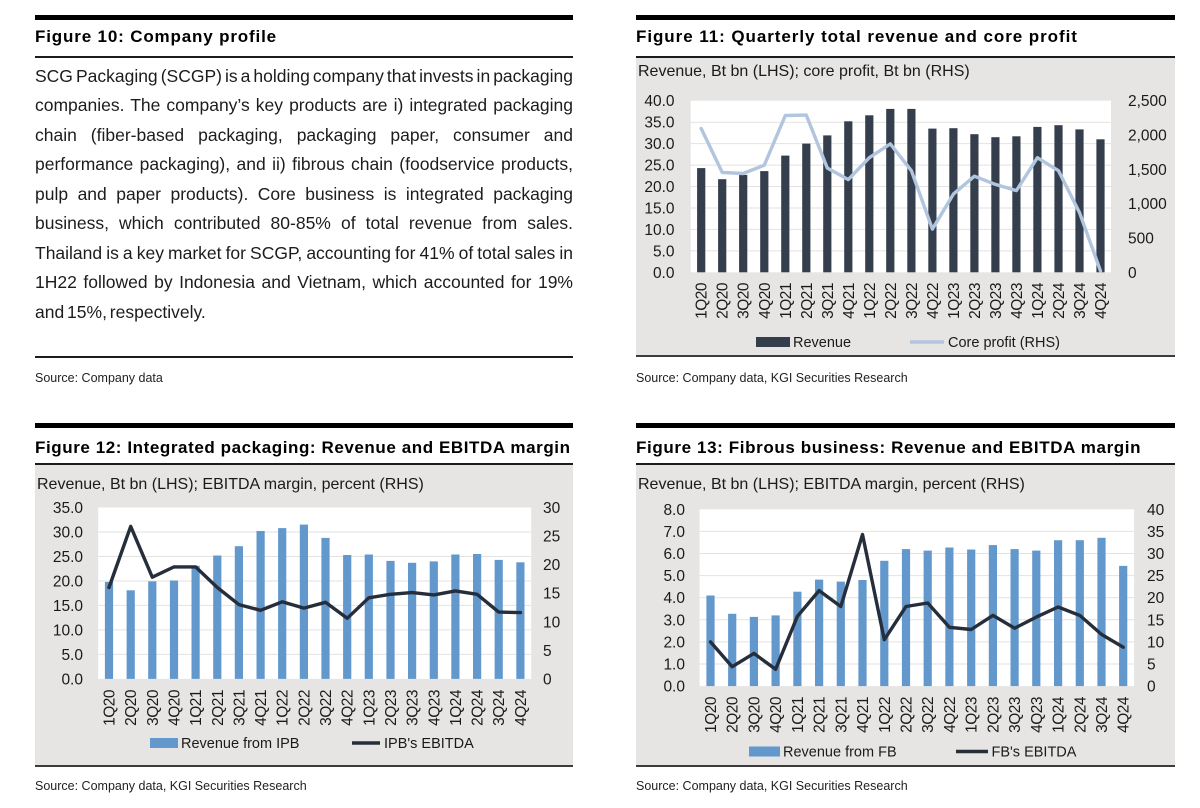  I want to click on svg-text: Revenue from IPB, so click(240, 744).